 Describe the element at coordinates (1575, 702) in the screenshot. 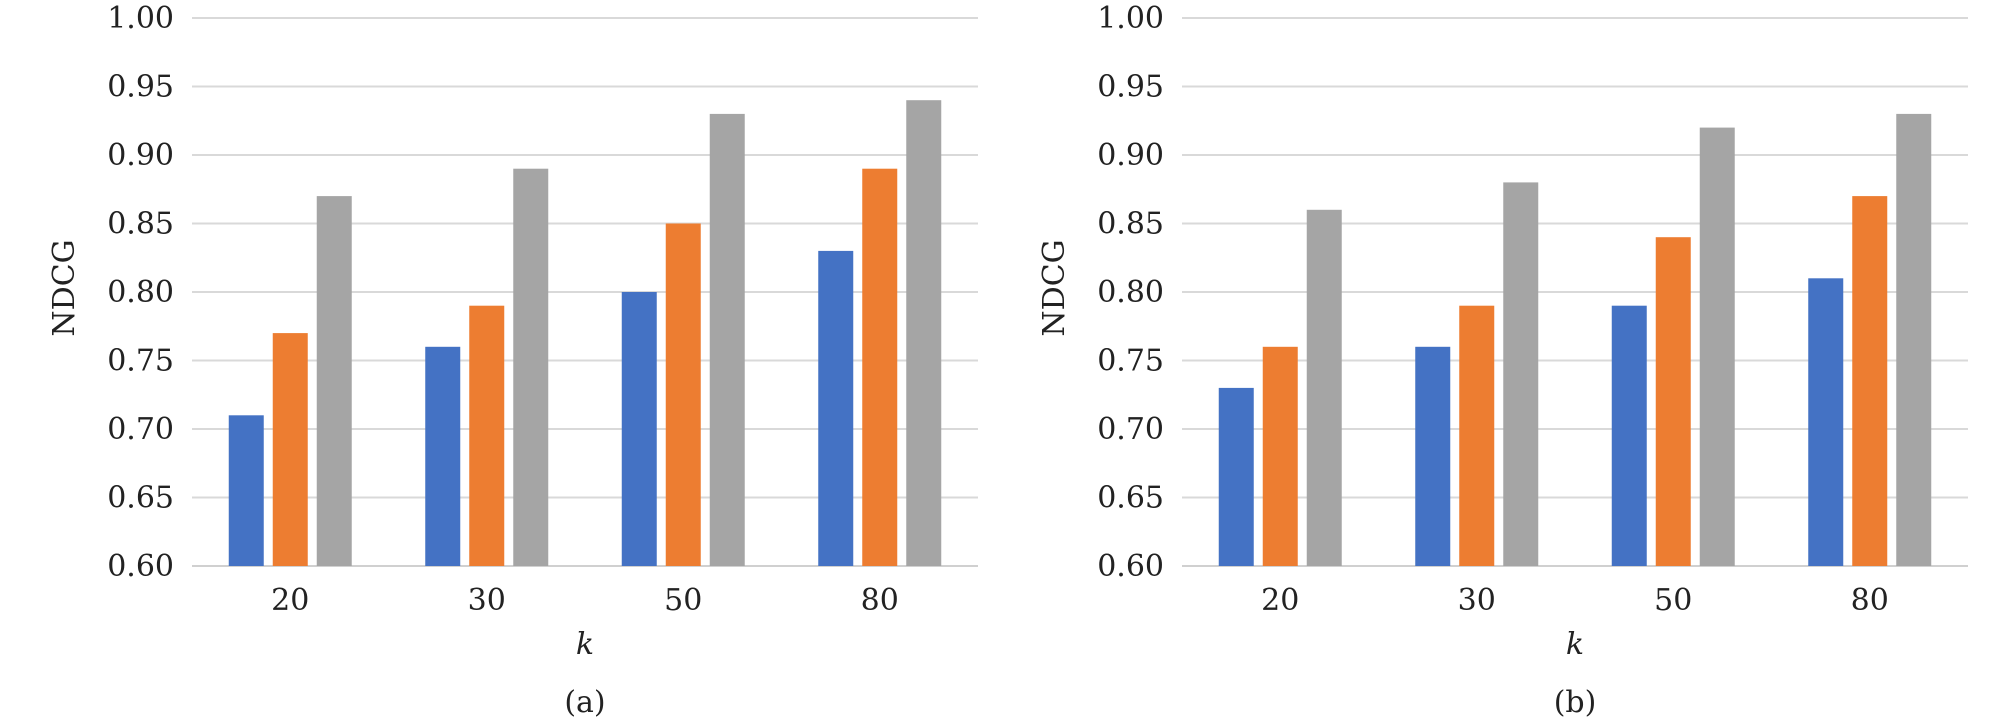

I see `chart-caption: (b)` at that location.